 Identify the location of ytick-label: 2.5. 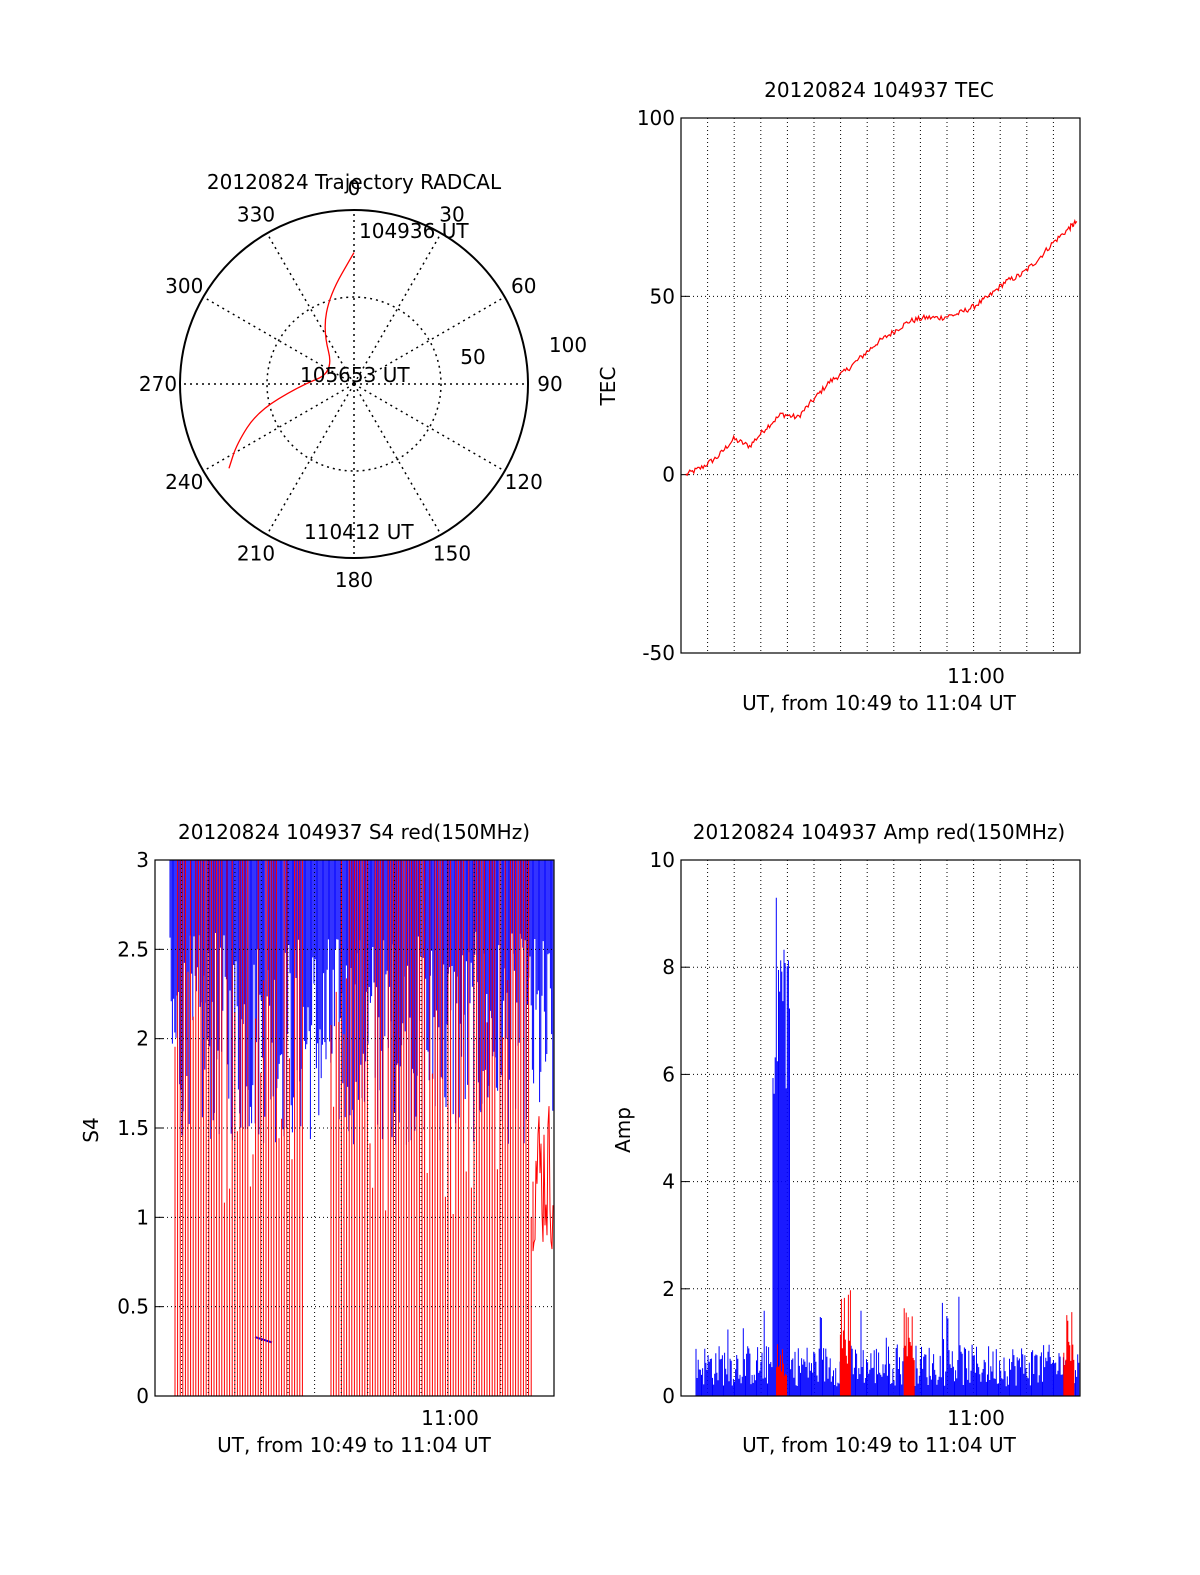
(133, 949).